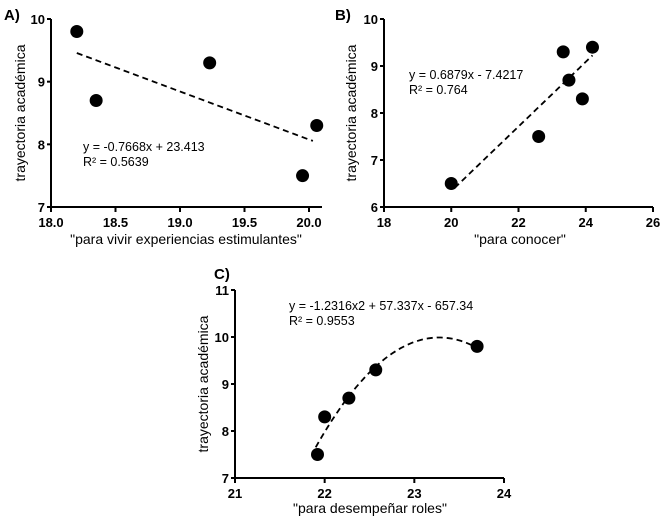 Image resolution: width=661 pixels, height=523 pixels. I want to click on x-tick-label: 19.5, so click(244, 222).